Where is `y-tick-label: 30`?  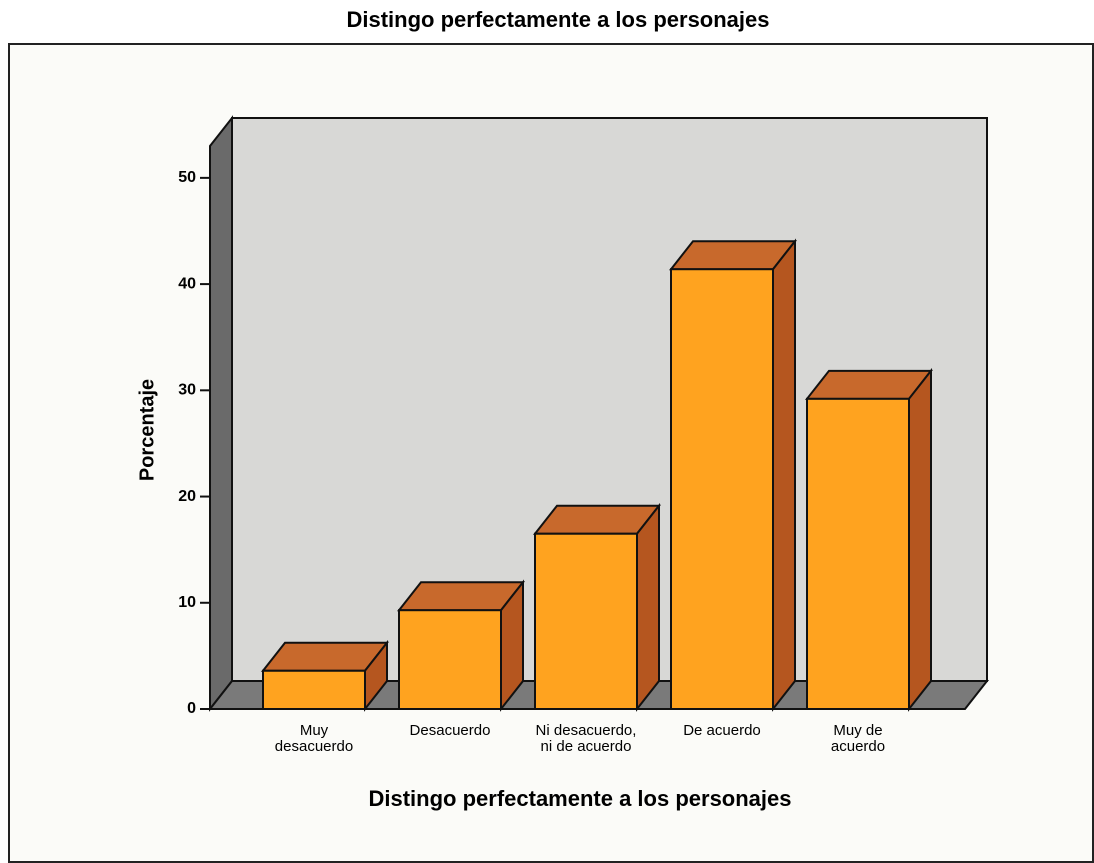 y-tick-label: 30 is located at coordinates (187, 390).